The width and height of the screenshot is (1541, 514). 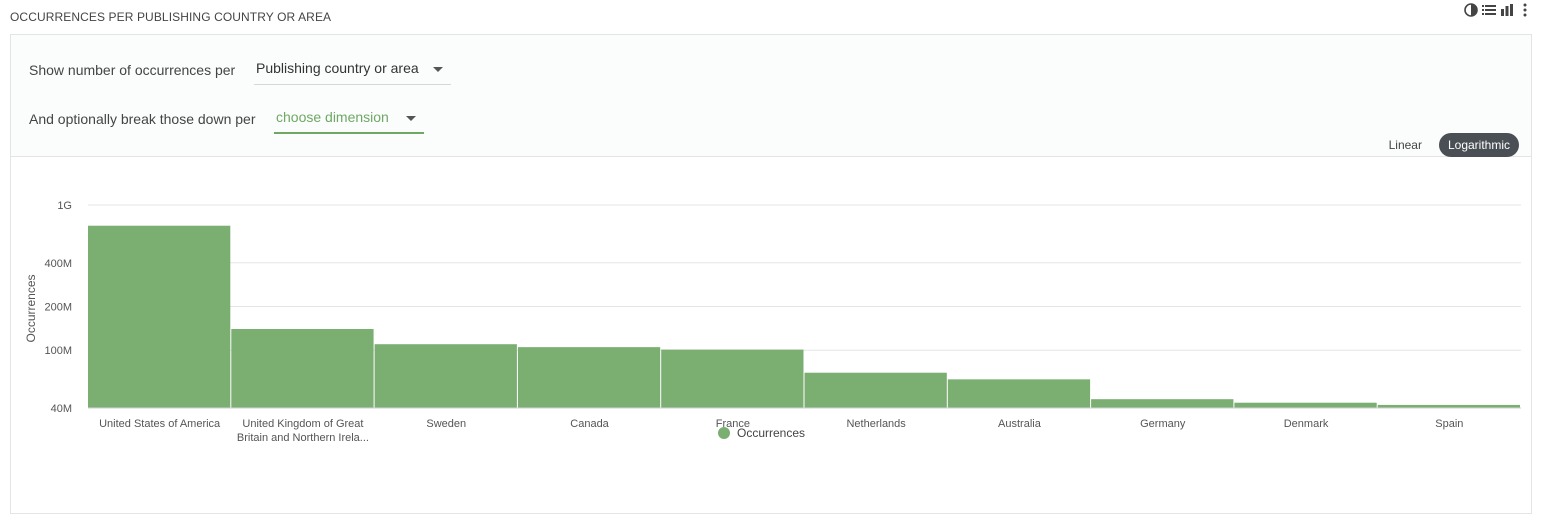 I want to click on x-tick-label: Denmark, so click(x=1306, y=424).